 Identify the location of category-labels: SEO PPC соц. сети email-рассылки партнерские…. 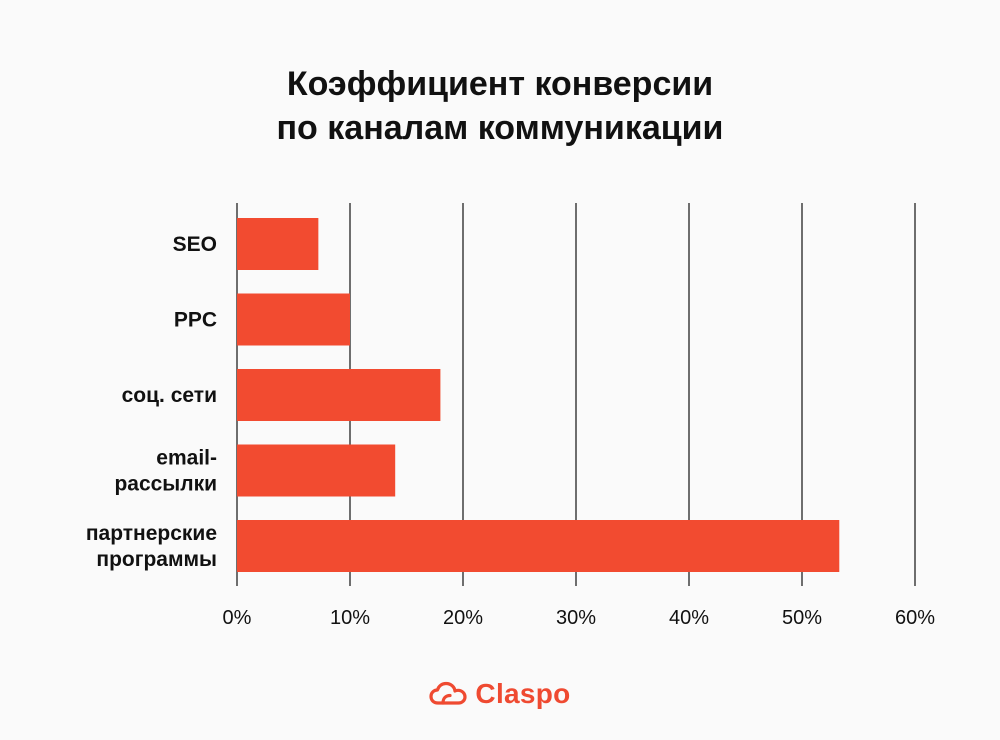
(151, 402).